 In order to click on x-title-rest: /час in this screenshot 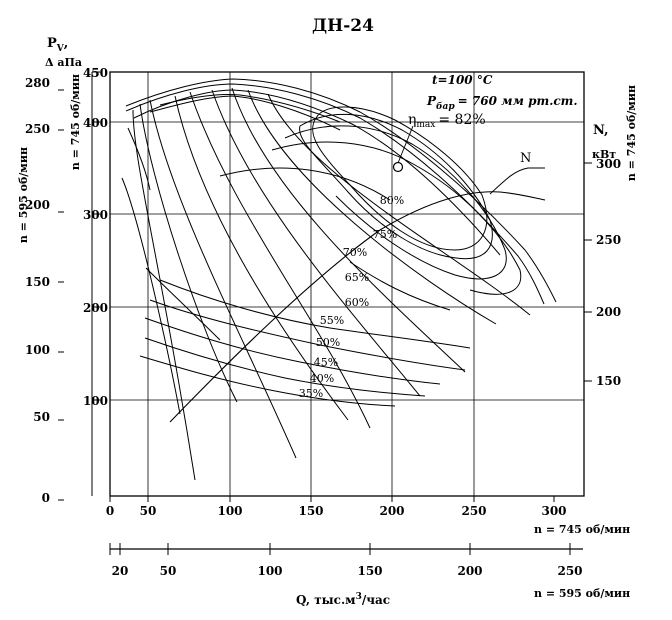, I will do `click(376, 600)`.